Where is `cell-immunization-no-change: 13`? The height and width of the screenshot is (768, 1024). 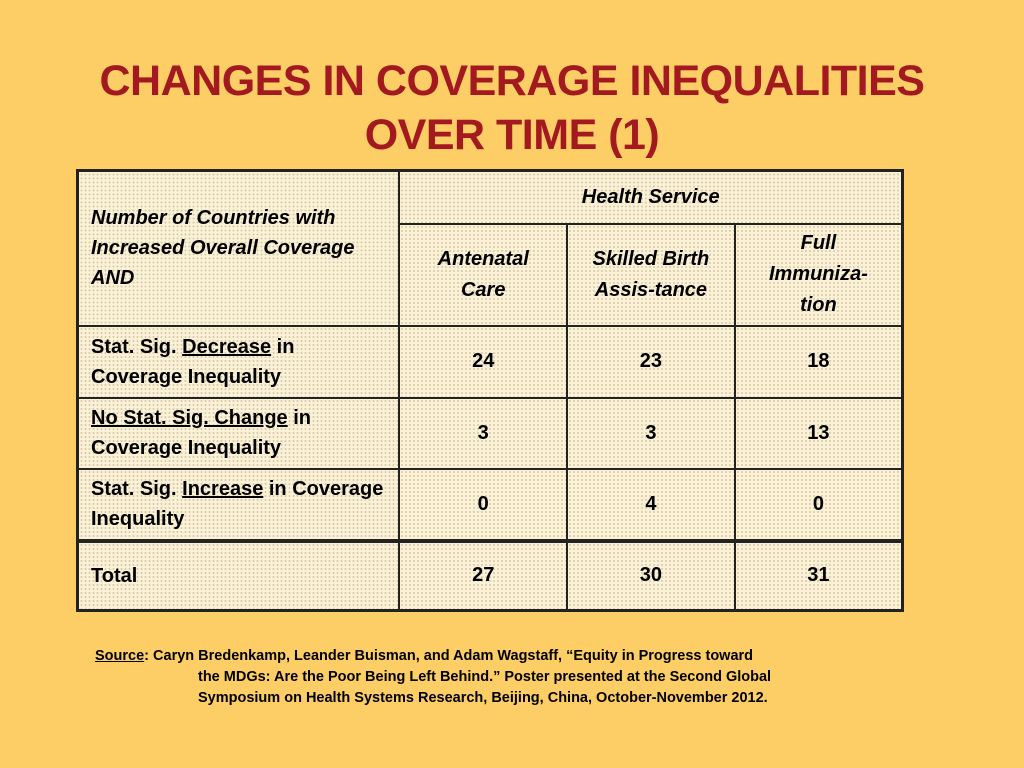
cell-immunization-no-change: 13 is located at coordinates (818, 433).